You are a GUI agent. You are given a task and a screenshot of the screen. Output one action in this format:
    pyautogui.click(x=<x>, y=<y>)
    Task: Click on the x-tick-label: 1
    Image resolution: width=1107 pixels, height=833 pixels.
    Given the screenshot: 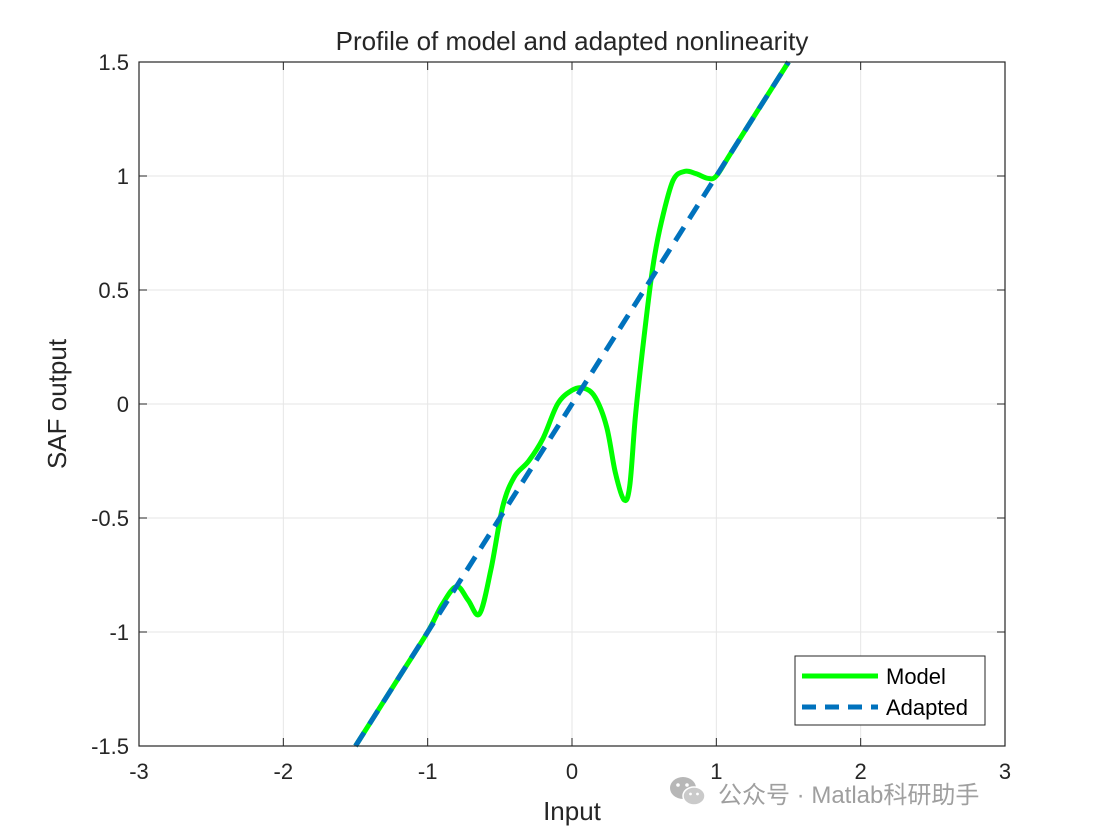 What is the action you would take?
    pyautogui.click(x=716, y=771)
    